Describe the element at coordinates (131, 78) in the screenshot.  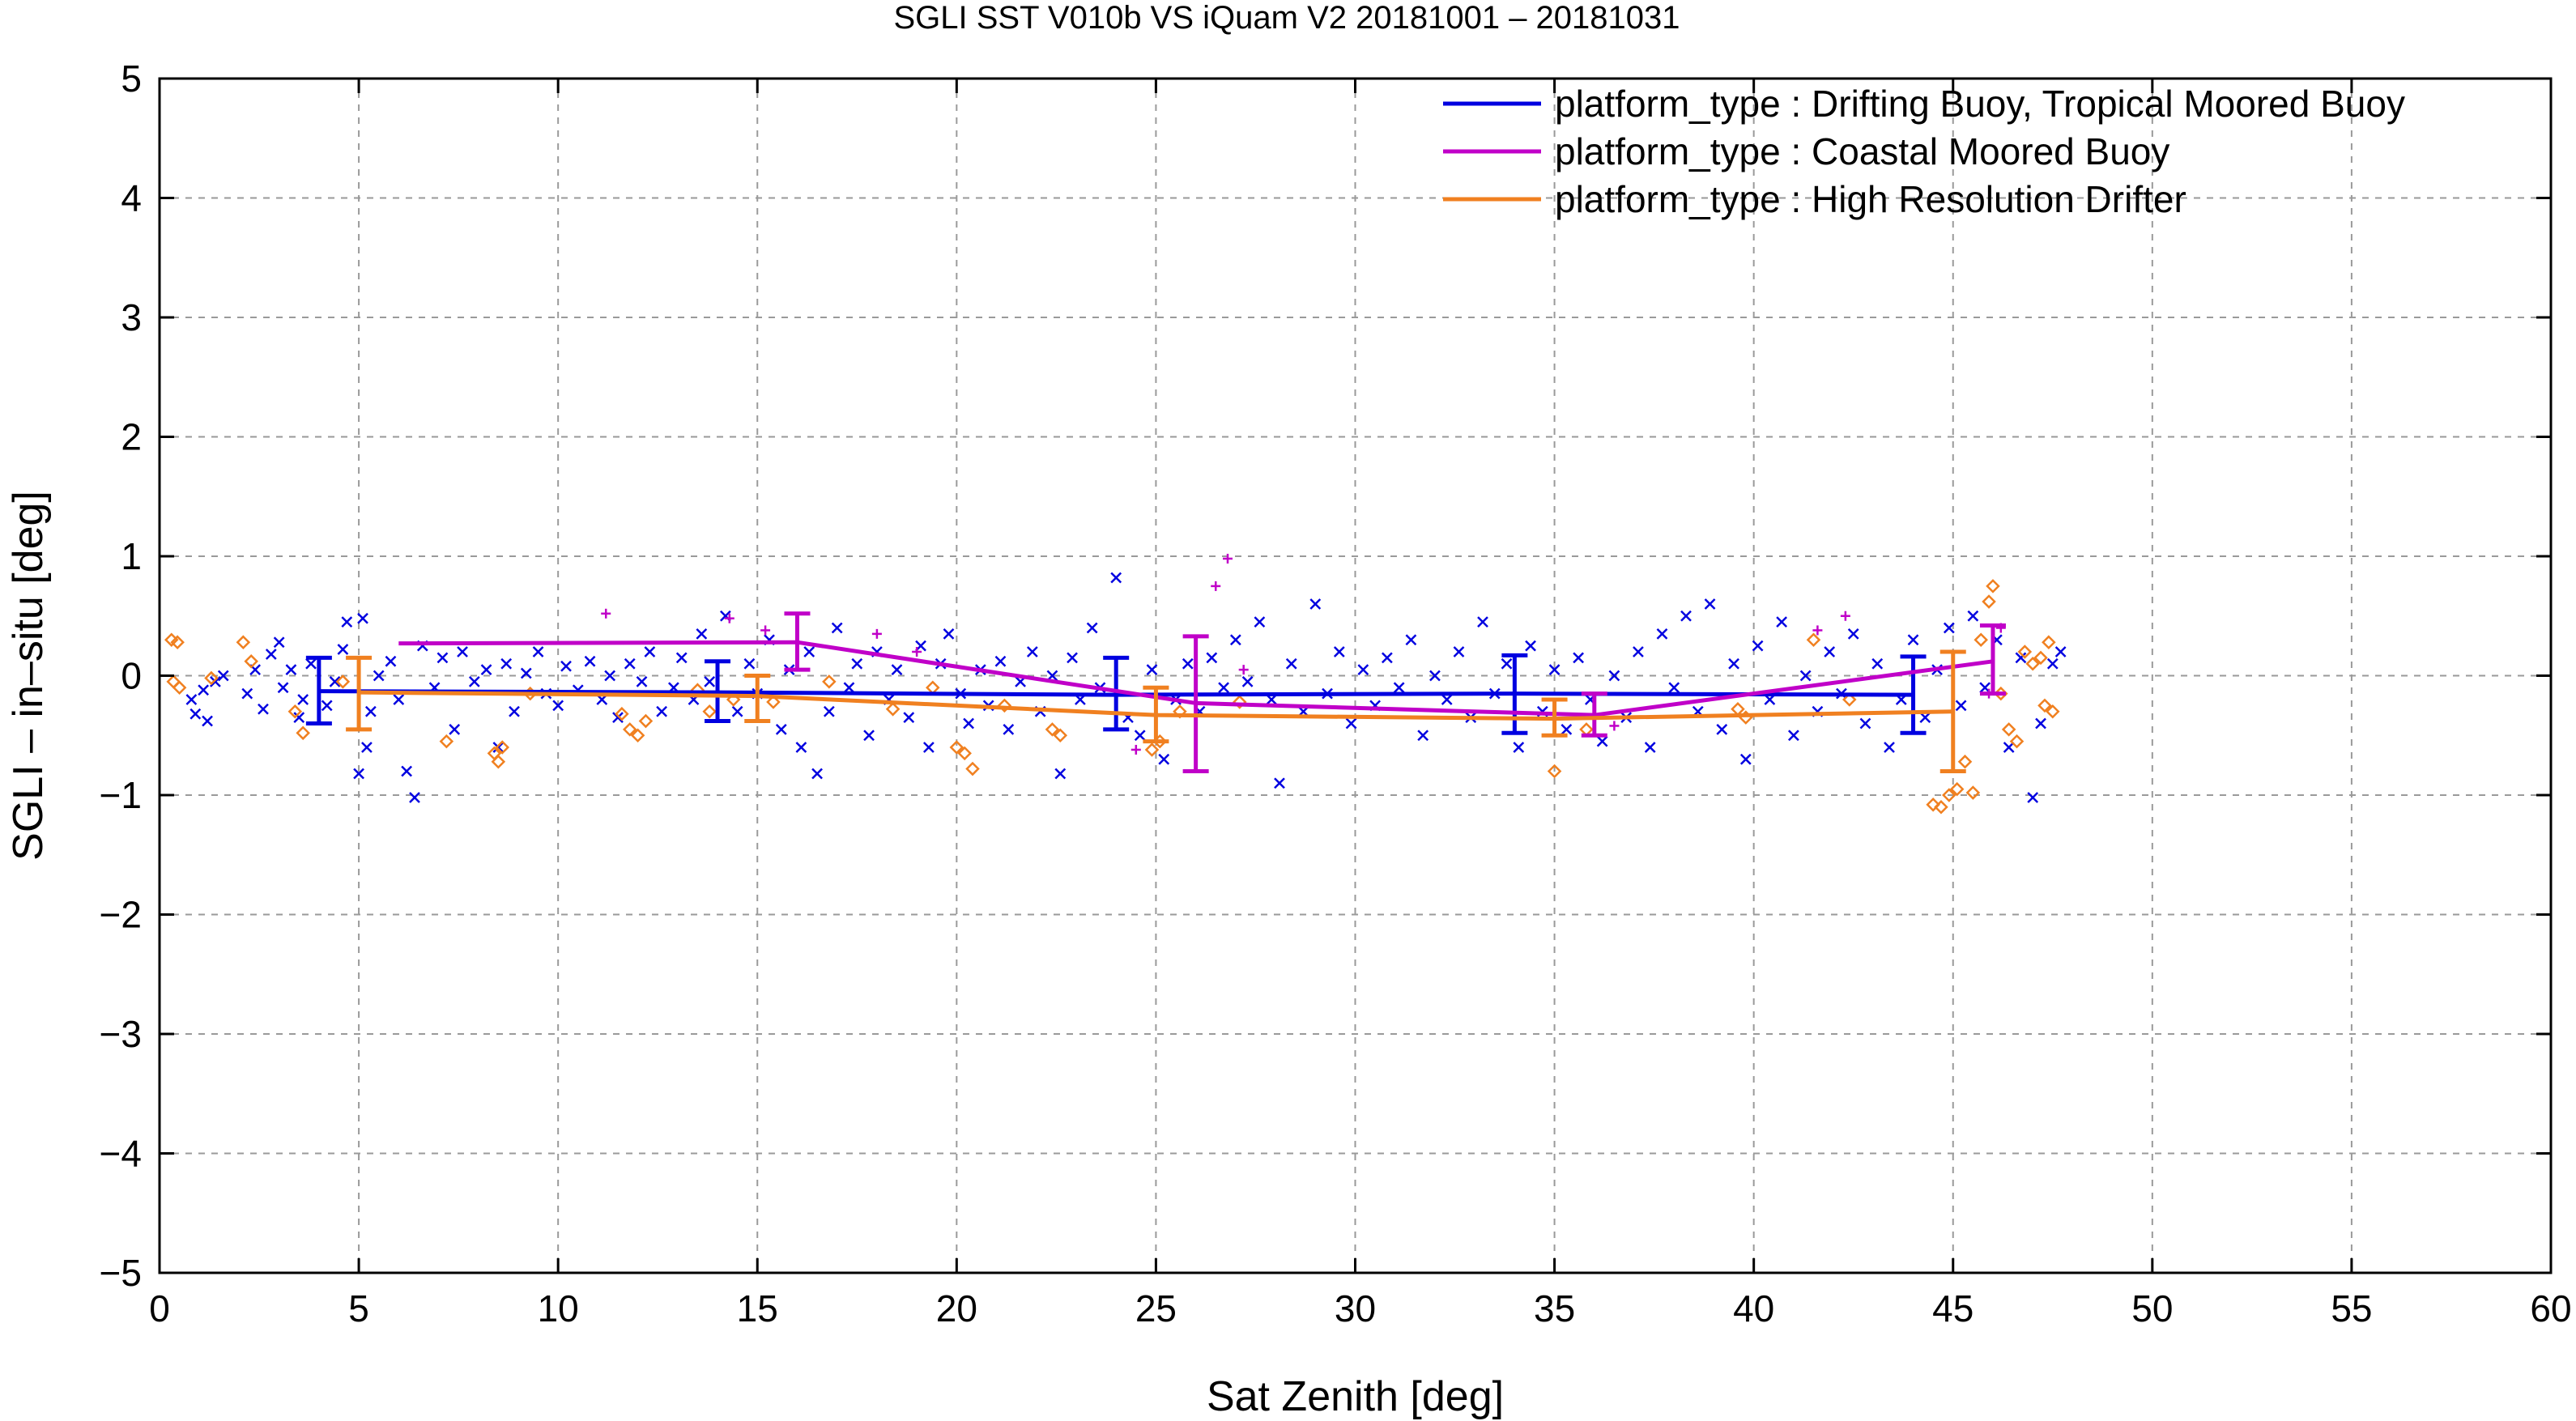
I see `y-tick-label: 5` at that location.